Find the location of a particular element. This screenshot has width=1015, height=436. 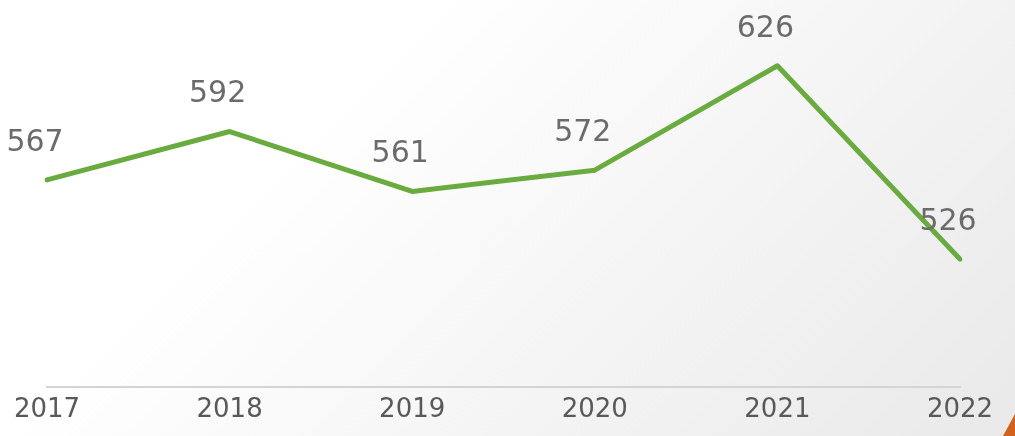

data-label: 626 is located at coordinates (765, 26).